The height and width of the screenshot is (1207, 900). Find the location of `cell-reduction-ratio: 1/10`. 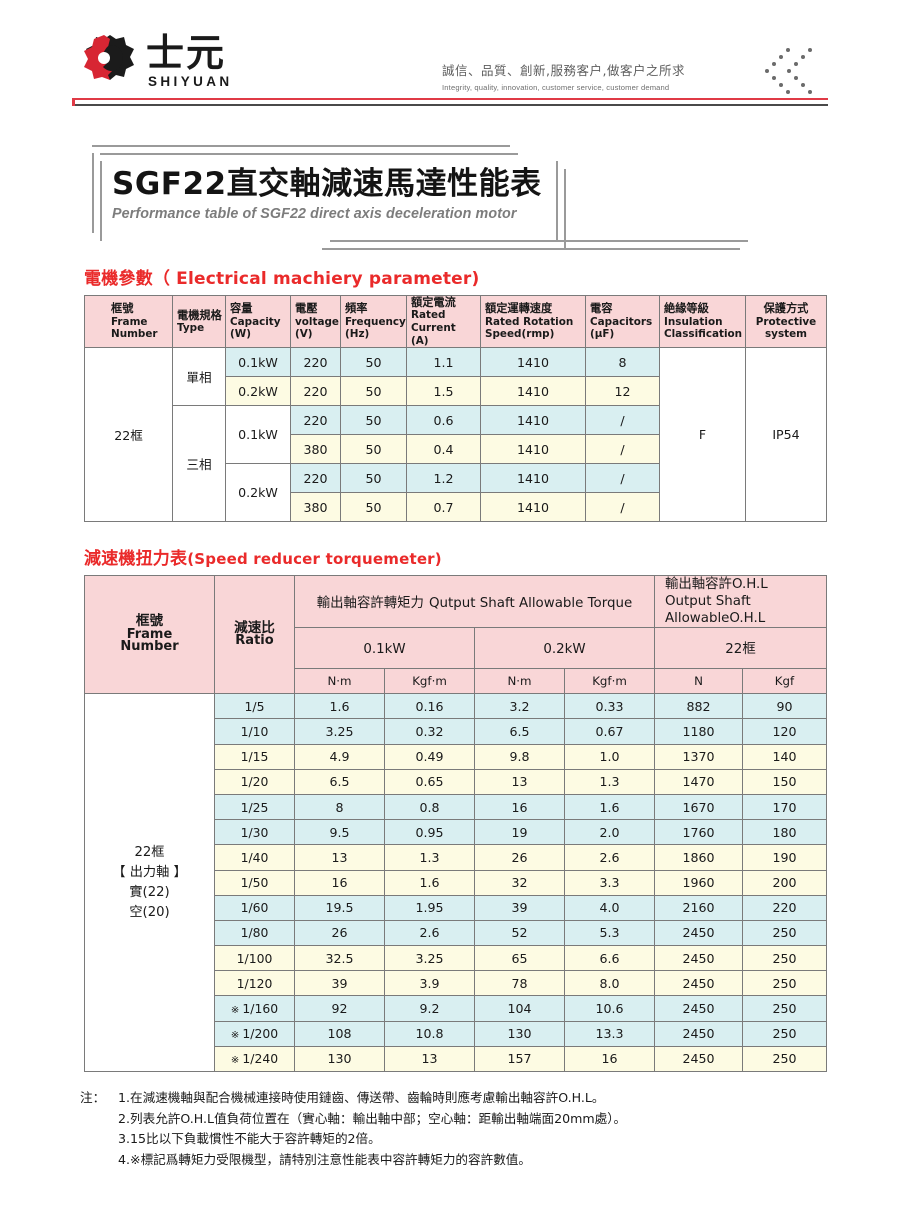

cell-reduction-ratio: 1/10 is located at coordinates (254, 731).